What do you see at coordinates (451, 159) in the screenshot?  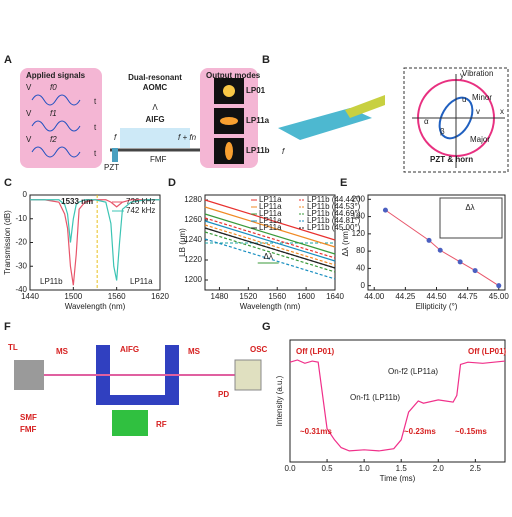 I see `label: PZT & horn` at bounding box center [451, 159].